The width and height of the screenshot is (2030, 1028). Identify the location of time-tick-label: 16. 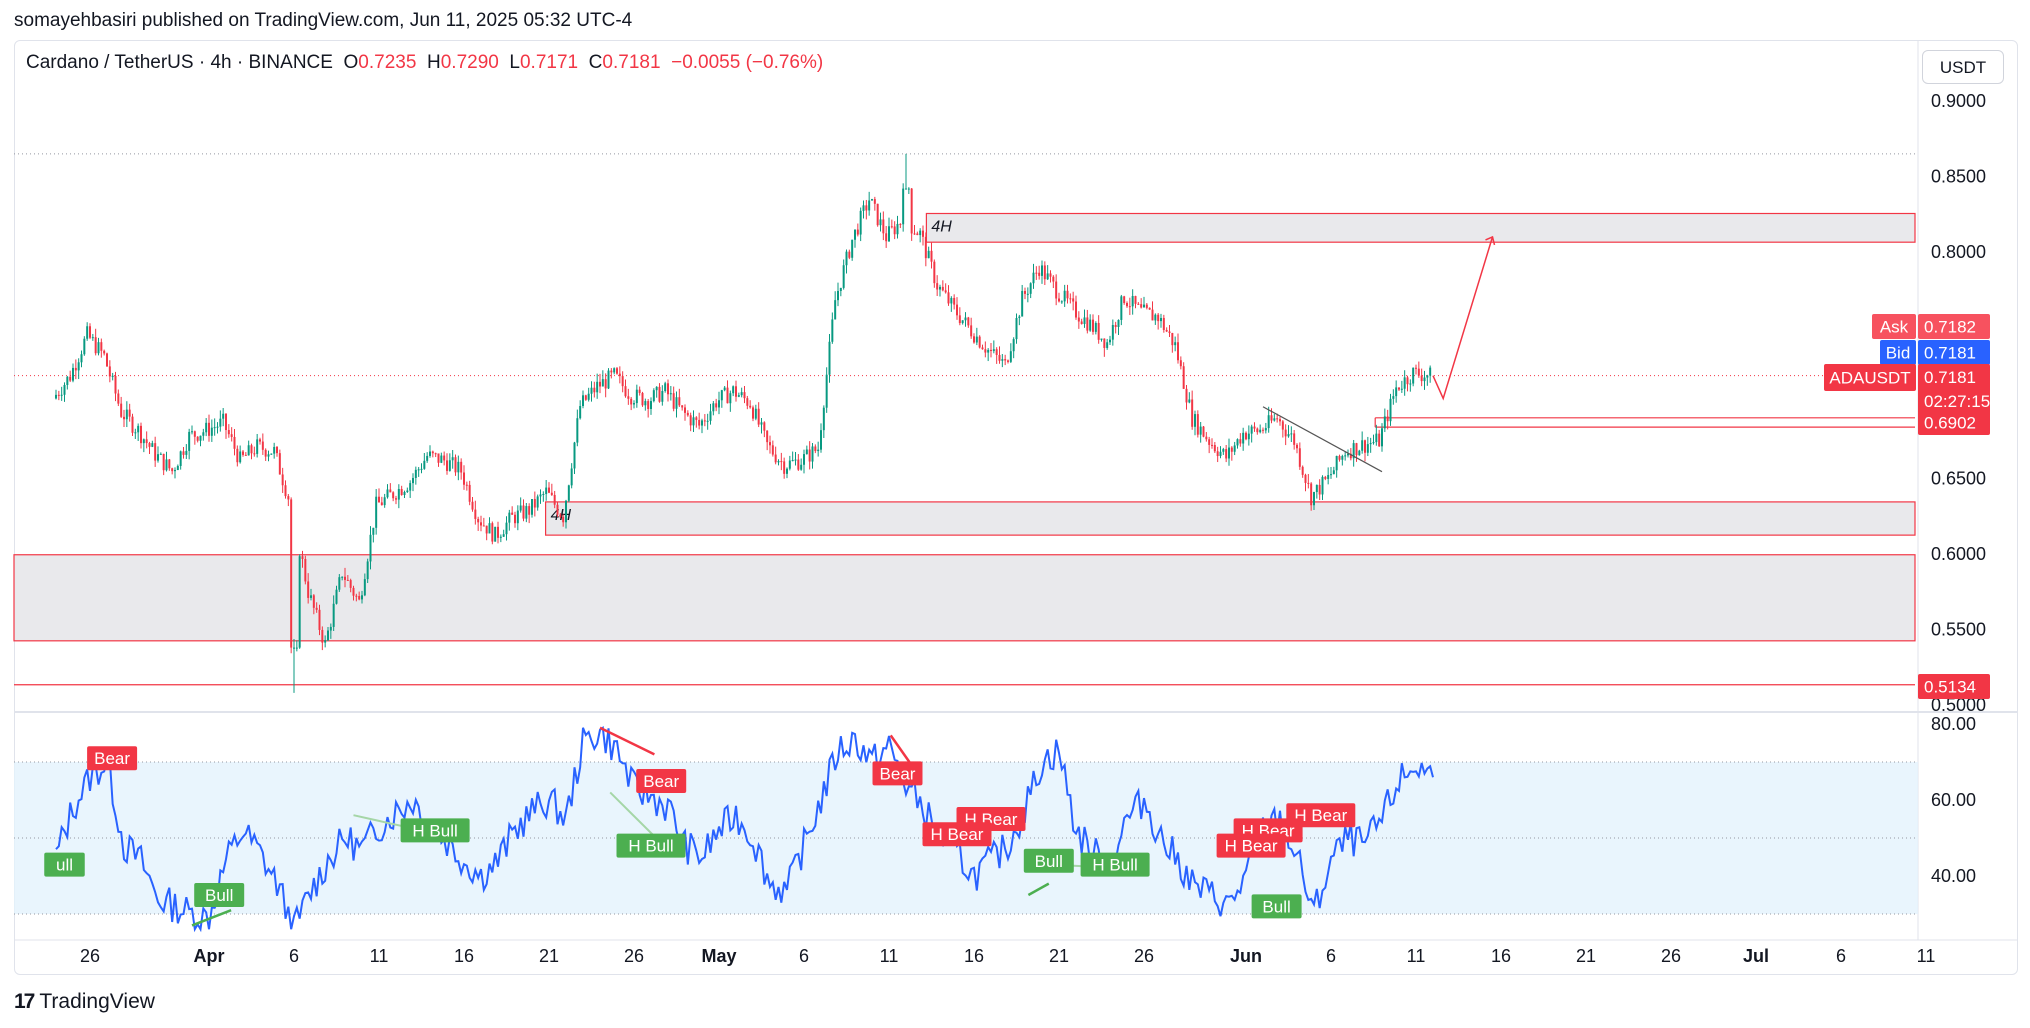
(974, 956).